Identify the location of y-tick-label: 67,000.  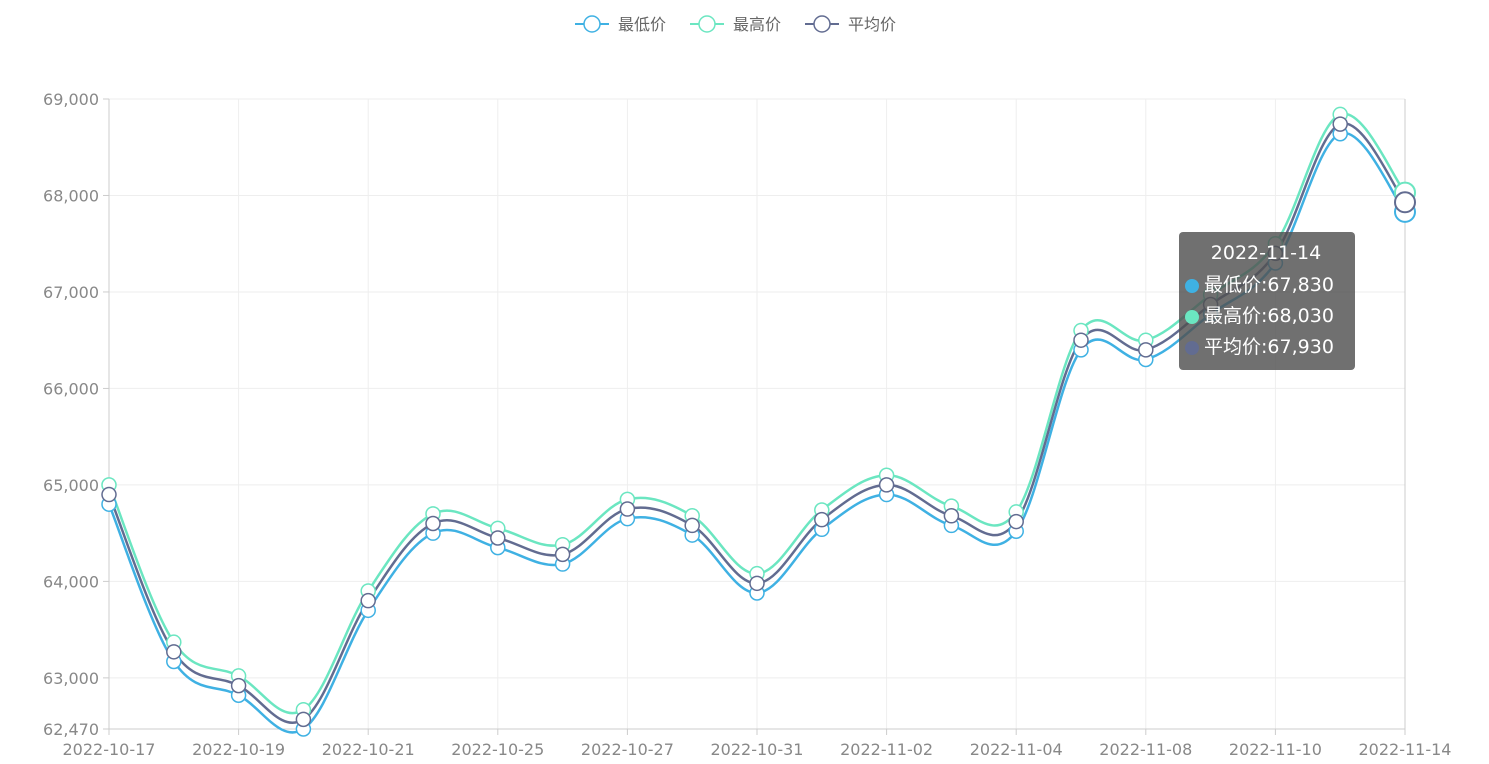
(71, 292).